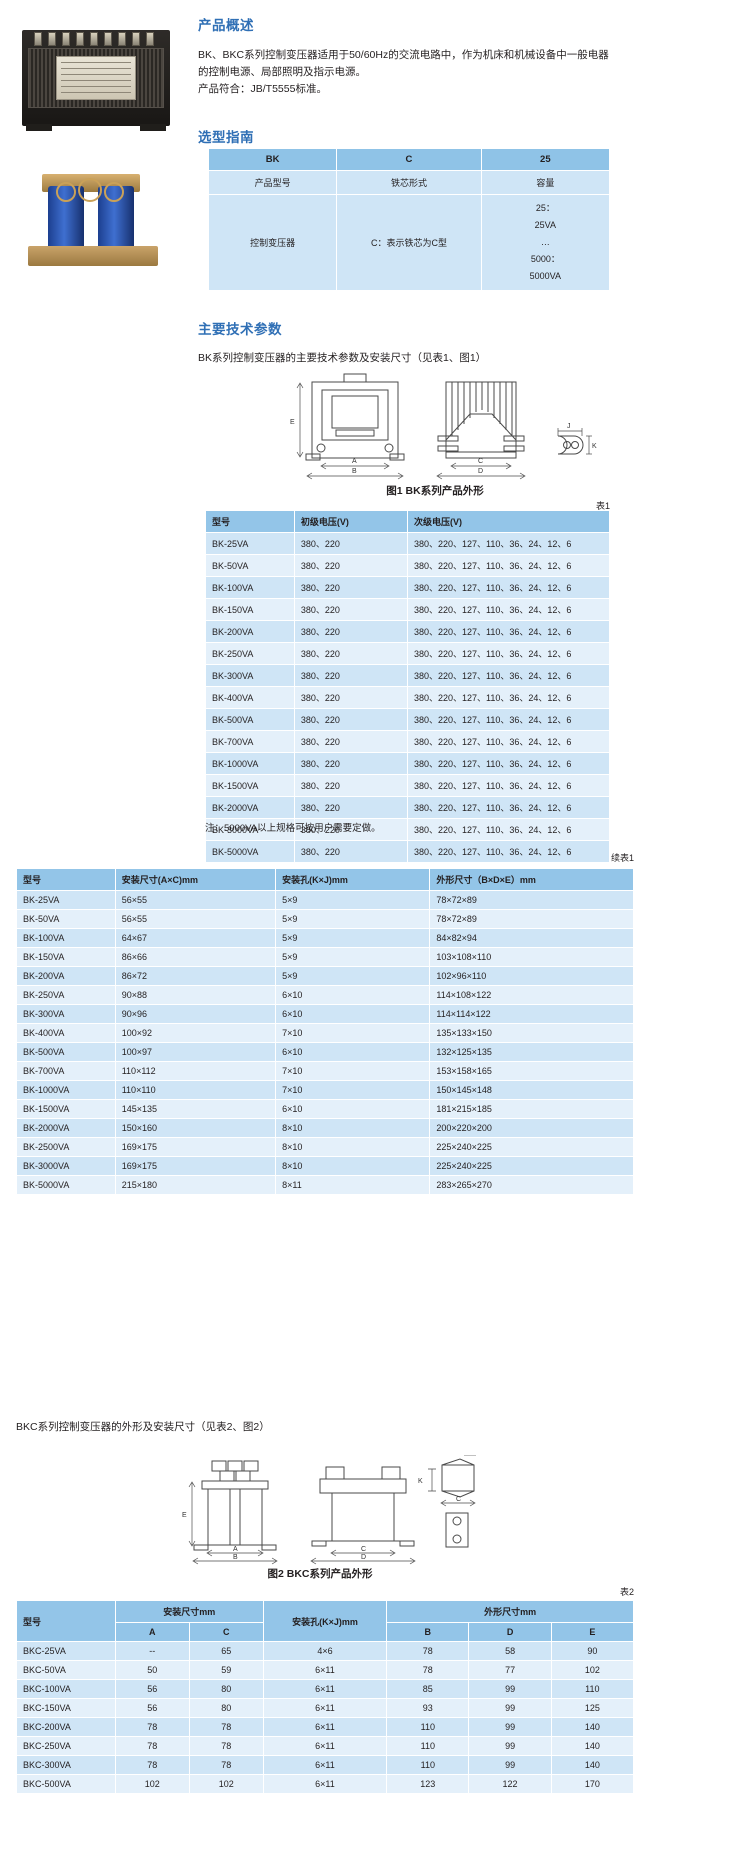  Describe the element at coordinates (428, 1632) in the screenshot. I see `t2-sub-b: B` at that location.